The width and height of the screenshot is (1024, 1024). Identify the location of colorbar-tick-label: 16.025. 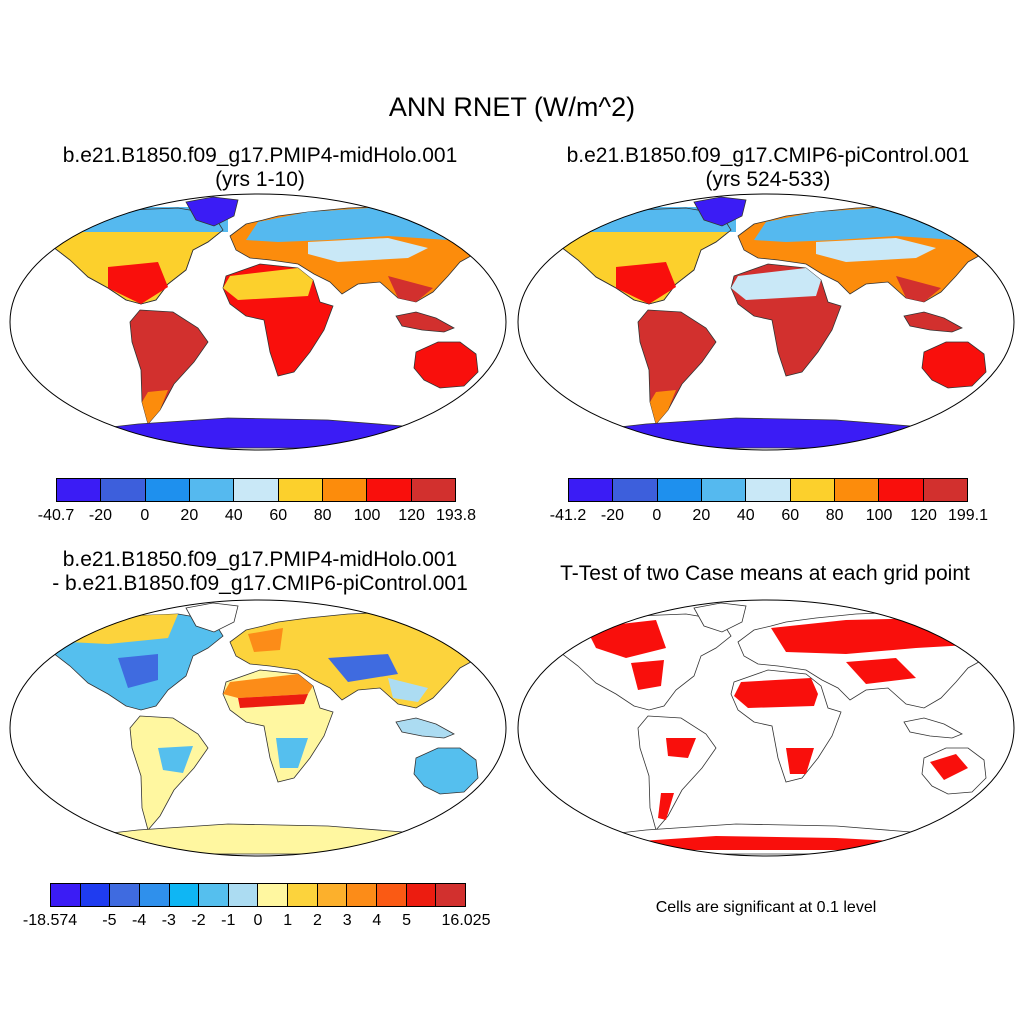
(466, 920).